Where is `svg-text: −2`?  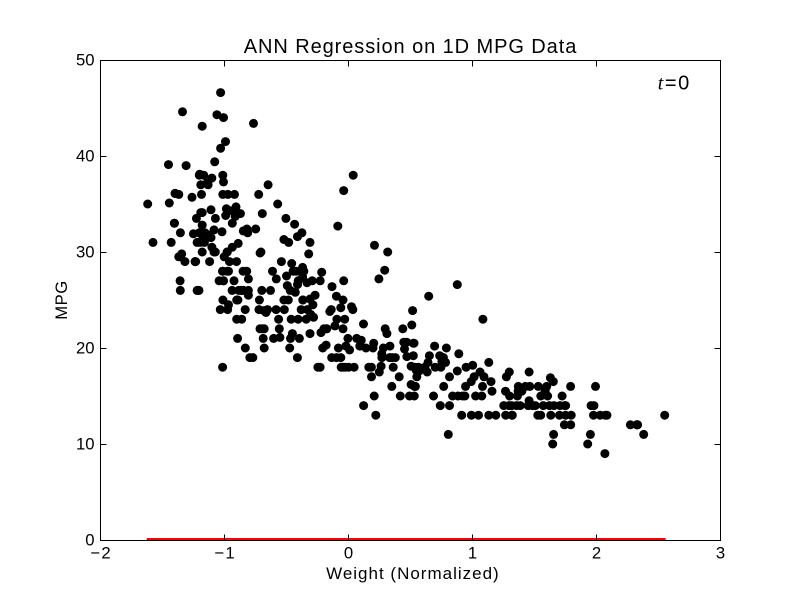 svg-text: −2 is located at coordinates (100, 553).